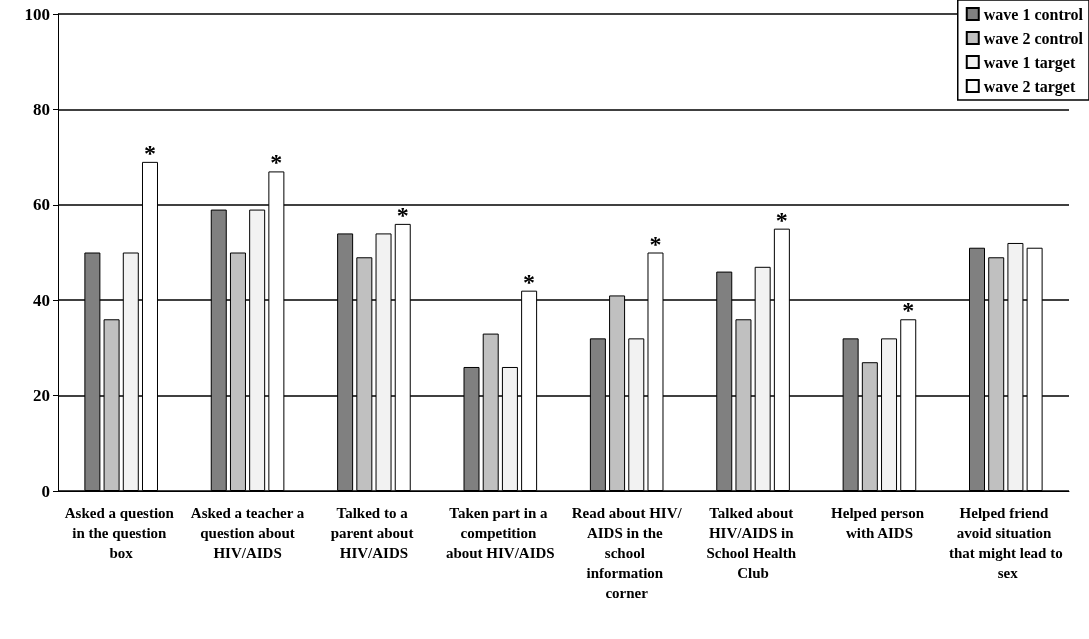  What do you see at coordinates (1033, 14) in the screenshot?
I see `legend-label: wave 1 control` at bounding box center [1033, 14].